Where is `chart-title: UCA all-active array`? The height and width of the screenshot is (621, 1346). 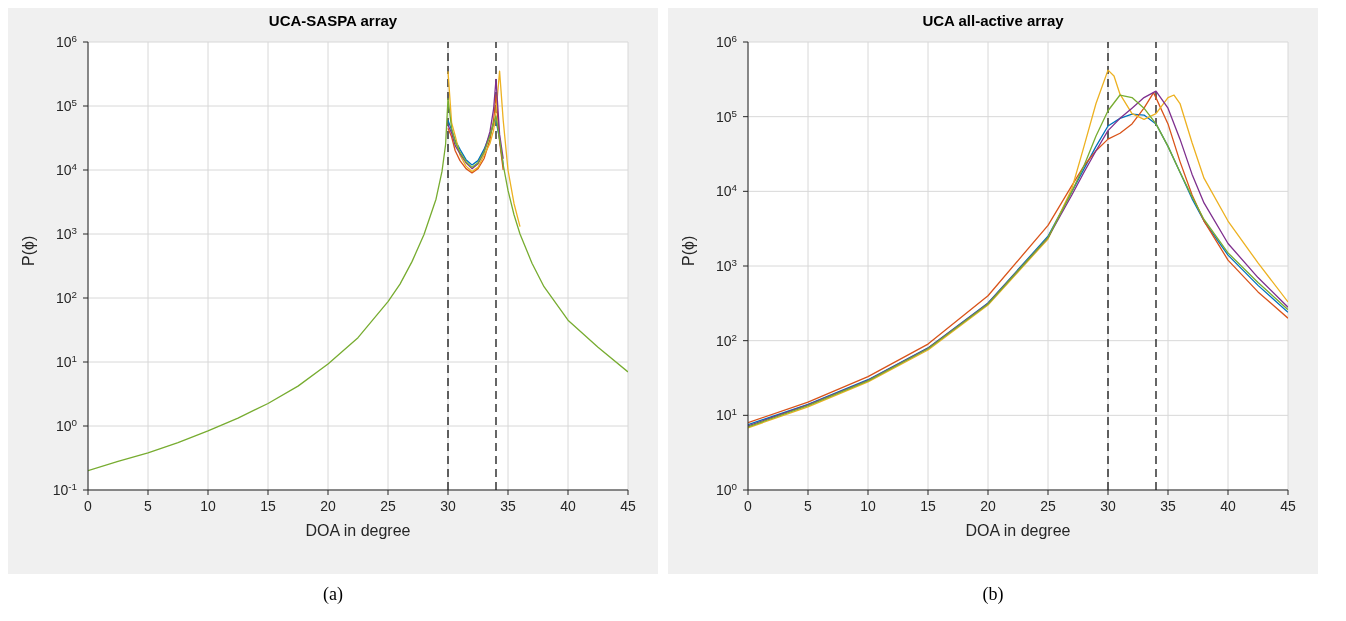
chart-title: UCA all-active array is located at coordinates (993, 21).